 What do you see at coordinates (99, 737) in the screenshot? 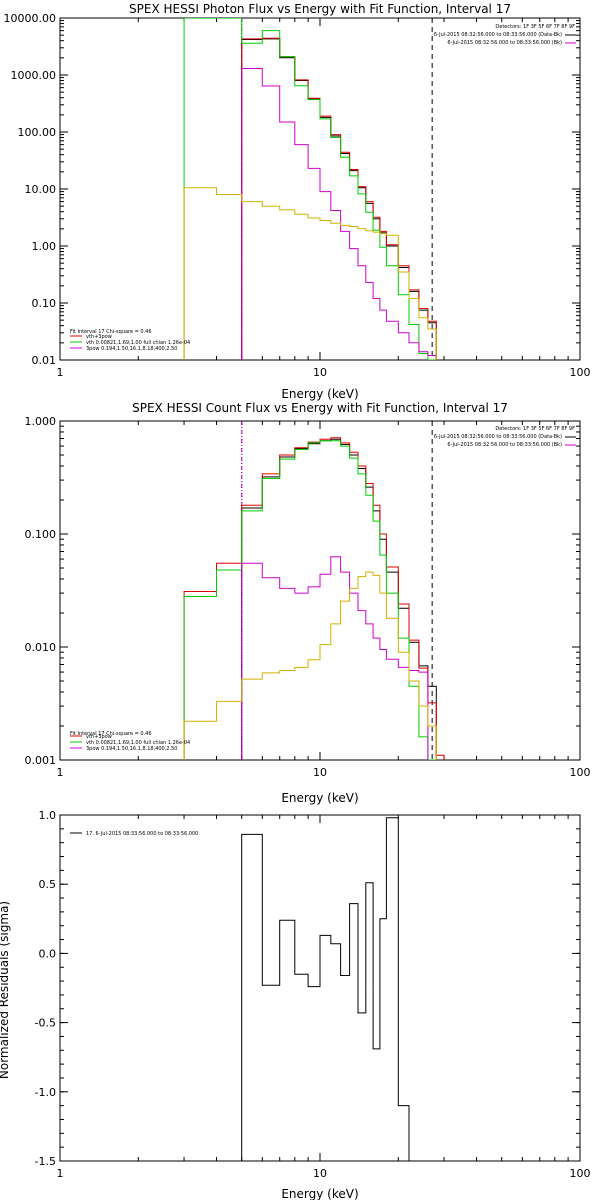
I see `count-flux-legend-label: vth+3pow` at bounding box center [99, 737].